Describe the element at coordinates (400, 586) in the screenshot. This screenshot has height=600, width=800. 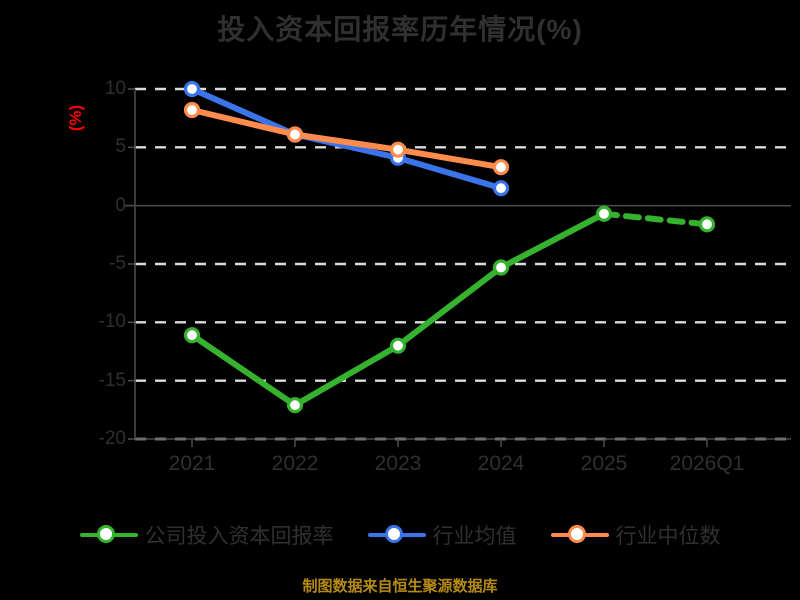
I see `source-note: 制图数据来自恒生聚源数据库` at that location.